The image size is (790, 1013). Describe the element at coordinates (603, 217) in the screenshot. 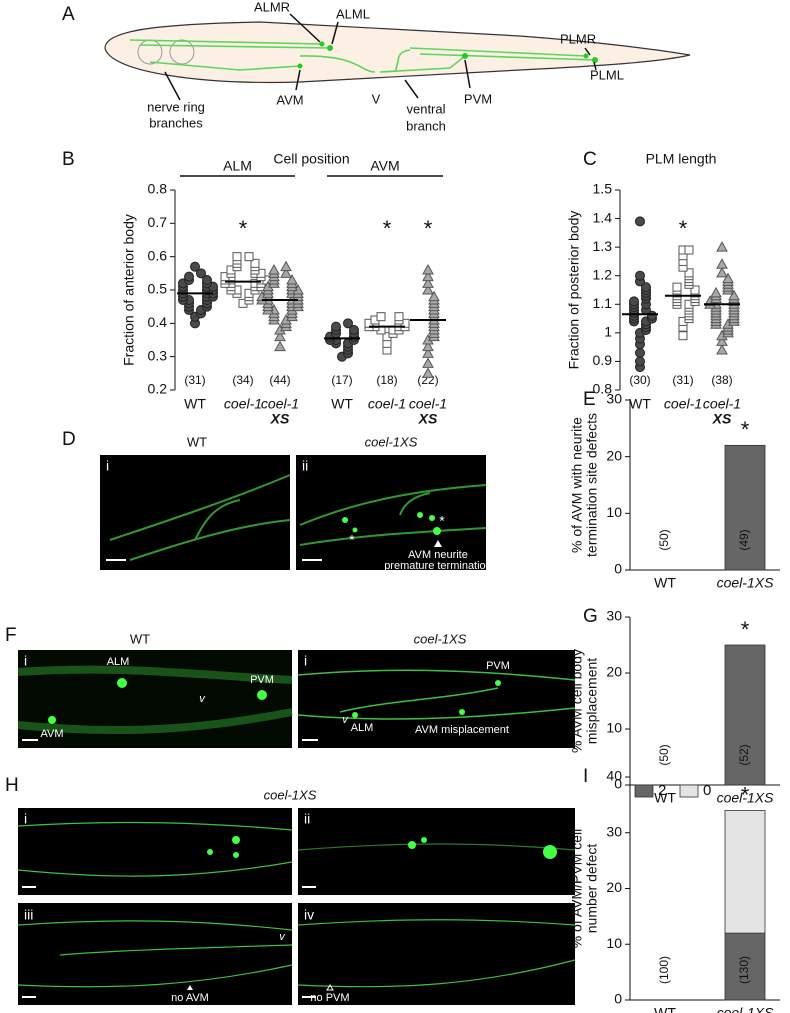

I see `y-tick-label: 1.4` at that location.